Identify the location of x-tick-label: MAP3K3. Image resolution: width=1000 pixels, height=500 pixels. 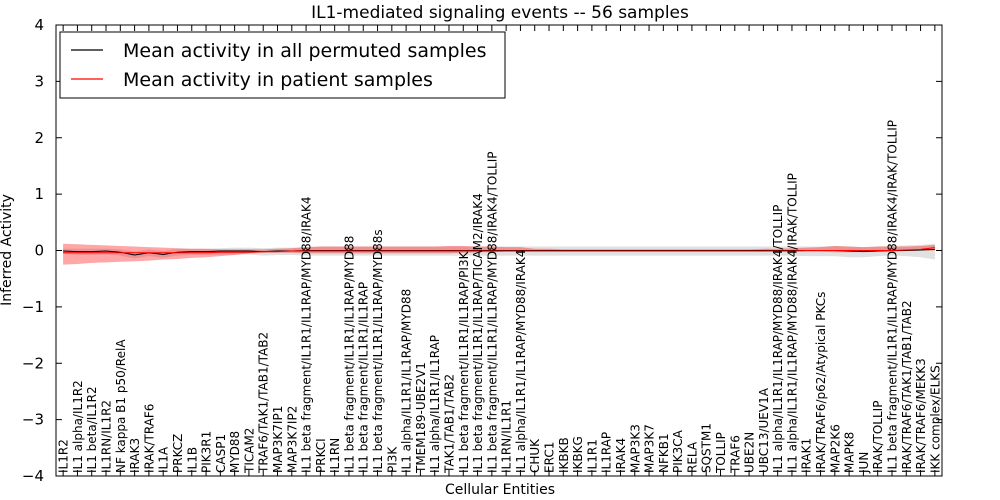
(635, 448).